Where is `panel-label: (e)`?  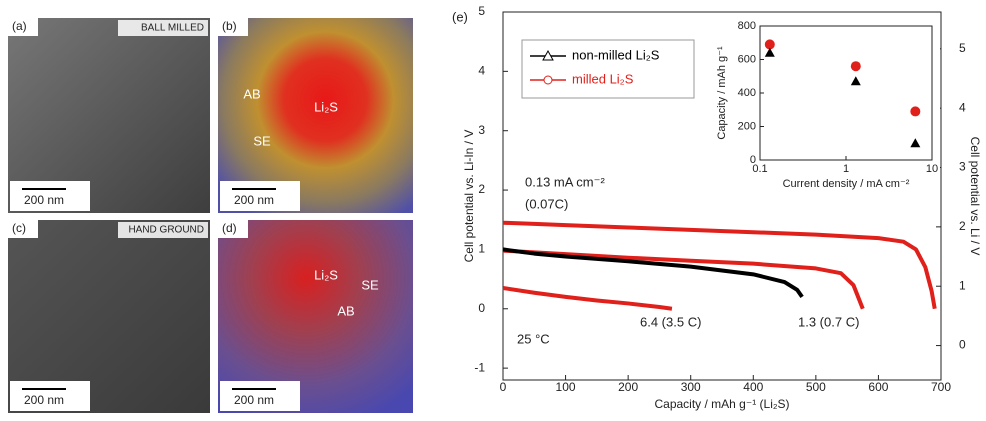 panel-label: (e) is located at coordinates (460, 16).